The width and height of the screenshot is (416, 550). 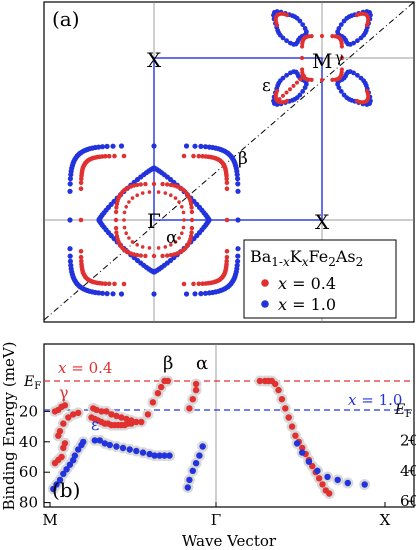 I want to click on x-point-label-top: X, so click(x=154, y=60).